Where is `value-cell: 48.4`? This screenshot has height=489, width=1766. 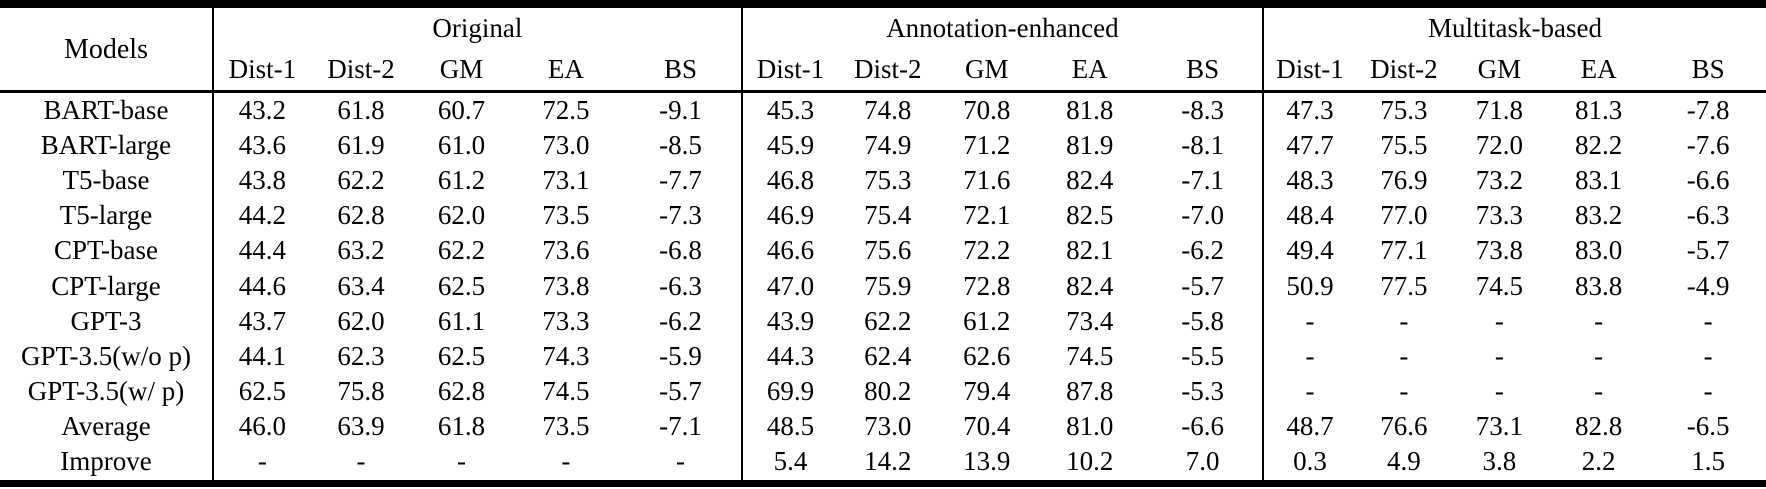 value-cell: 48.4 is located at coordinates (1309, 216).